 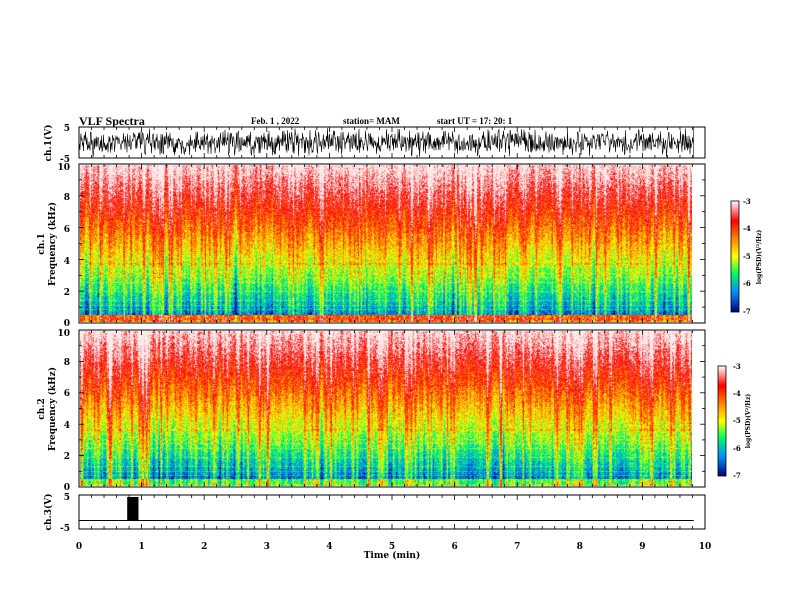 What do you see at coordinates (65, 529) in the screenshot?
I see `ch3-ytick-bottom: -5` at bounding box center [65, 529].